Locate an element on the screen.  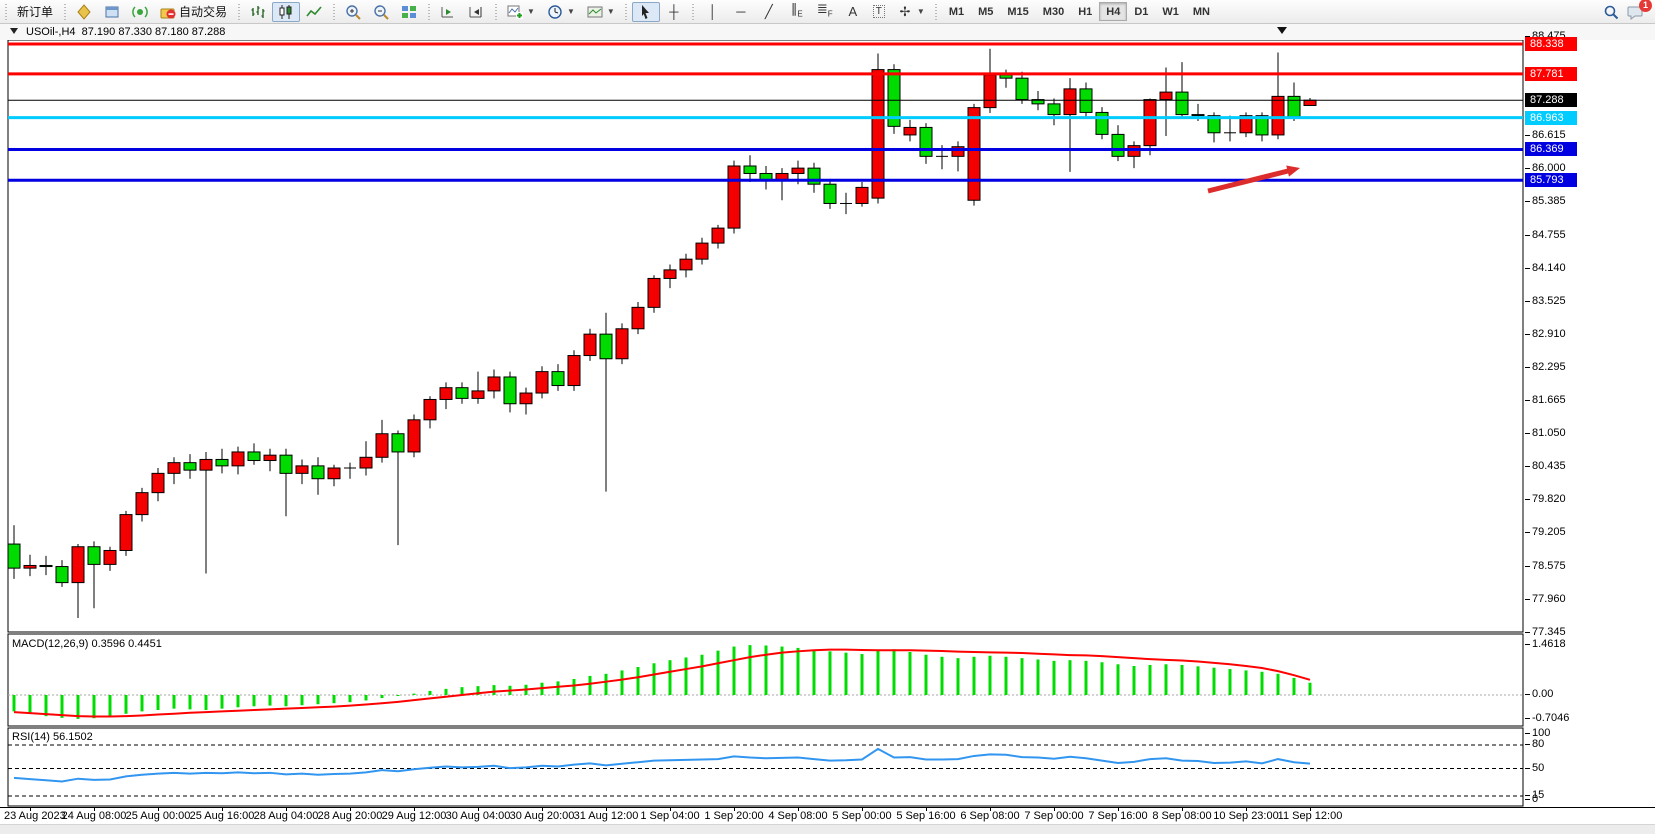
timeframe-d1-button: D1 is located at coordinates (1141, 11).